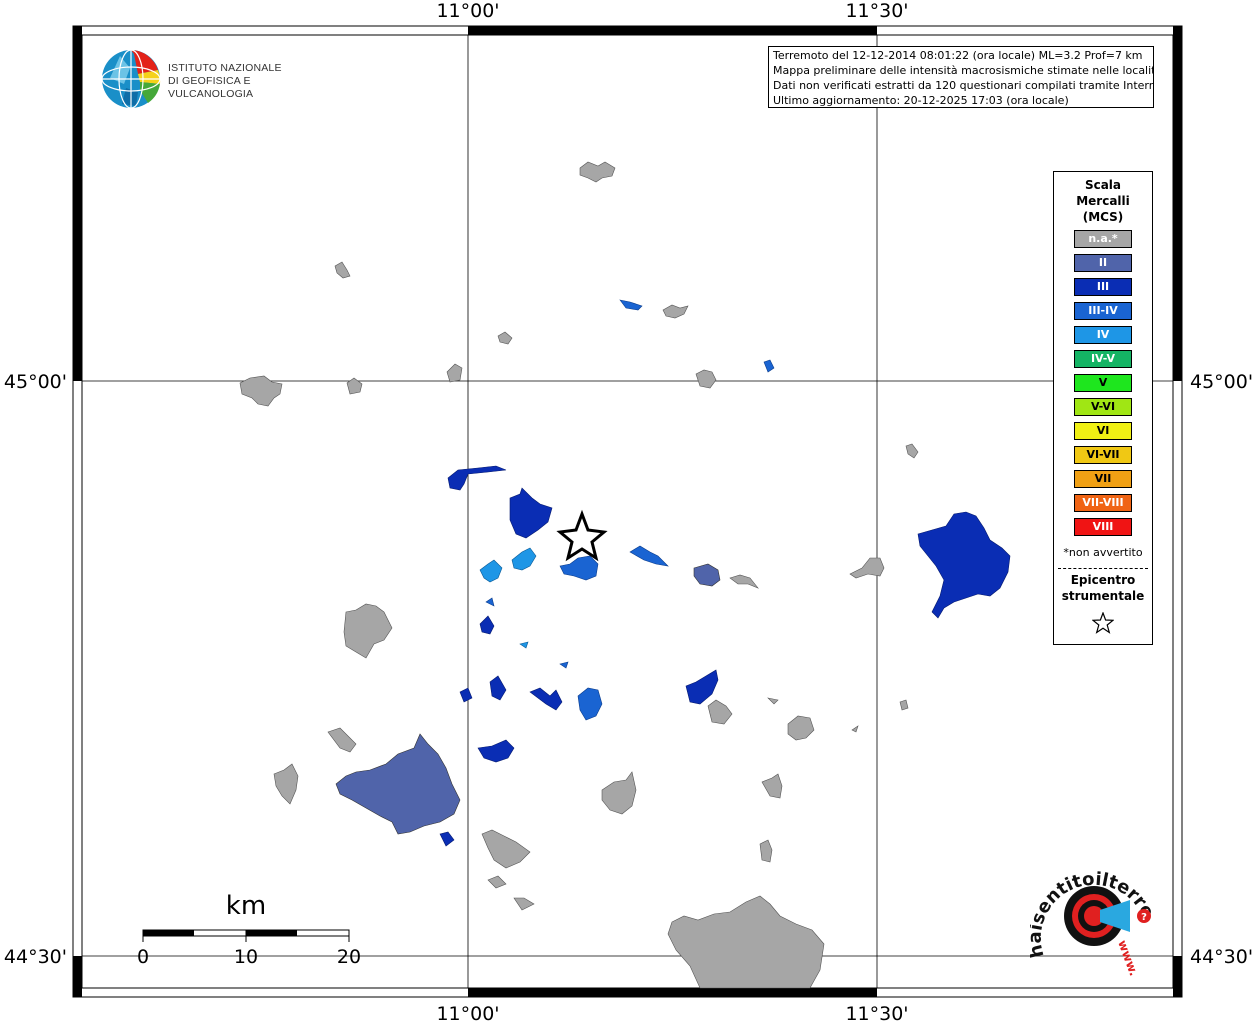 This screenshot has height=1024, width=1255. I want to click on haisentito-question-icon, so click(1144, 916).